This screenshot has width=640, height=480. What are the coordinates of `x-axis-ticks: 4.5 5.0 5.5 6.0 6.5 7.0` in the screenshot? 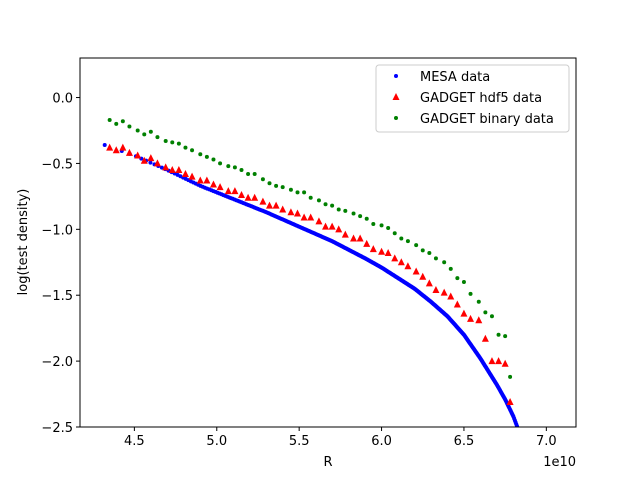 It's located at (340, 438).